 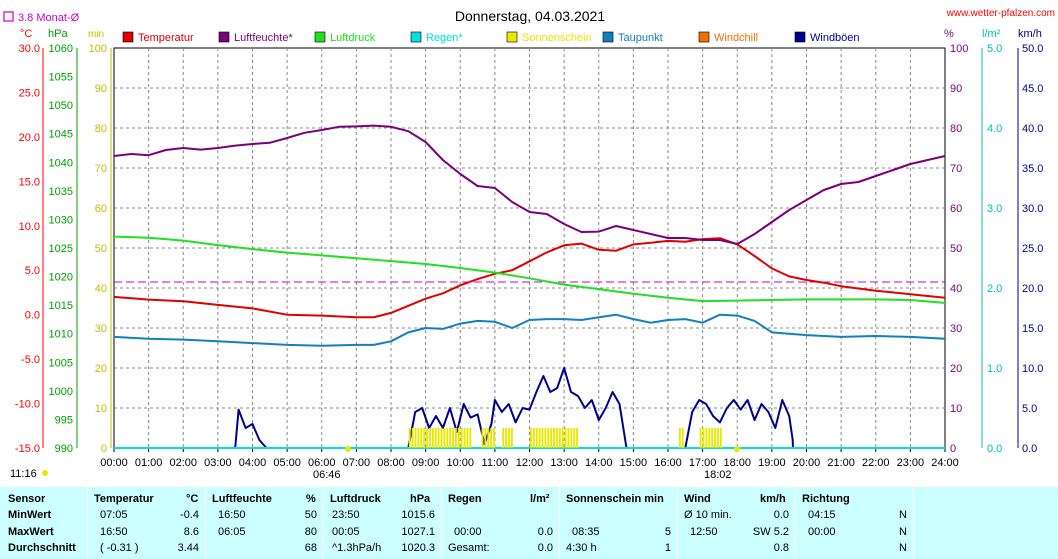 I want to click on axis-tick-label: 50, so click(x=956, y=249).